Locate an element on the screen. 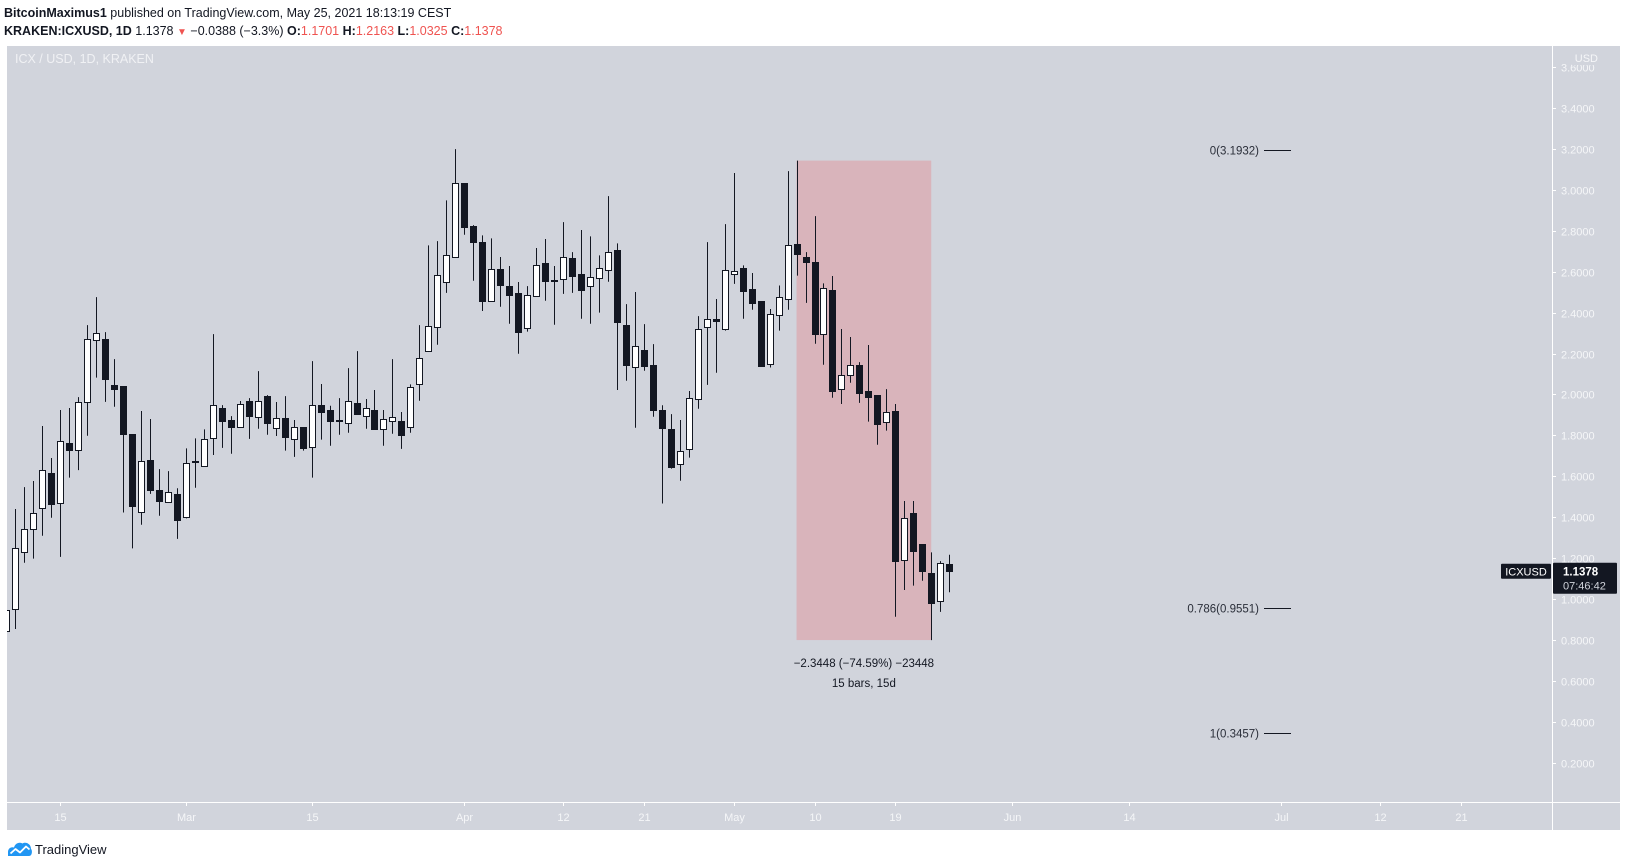 Image resolution: width=1627 pixels, height=867 pixels. low-label: L: is located at coordinates (403, 31).